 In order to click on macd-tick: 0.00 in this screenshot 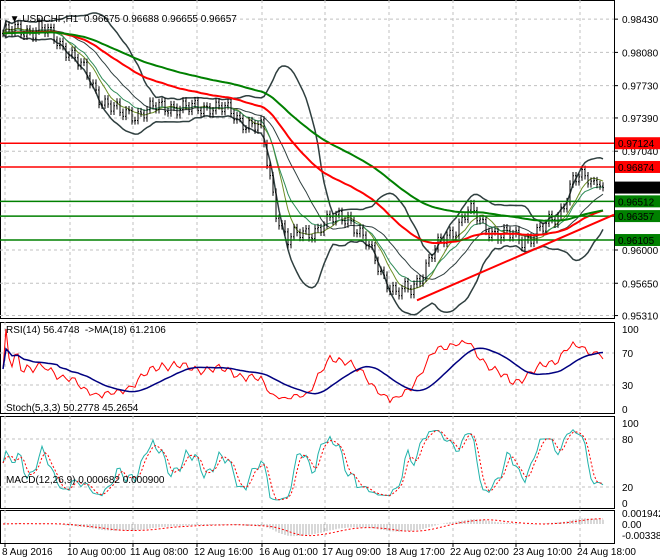, I will do `click(632, 525)`.